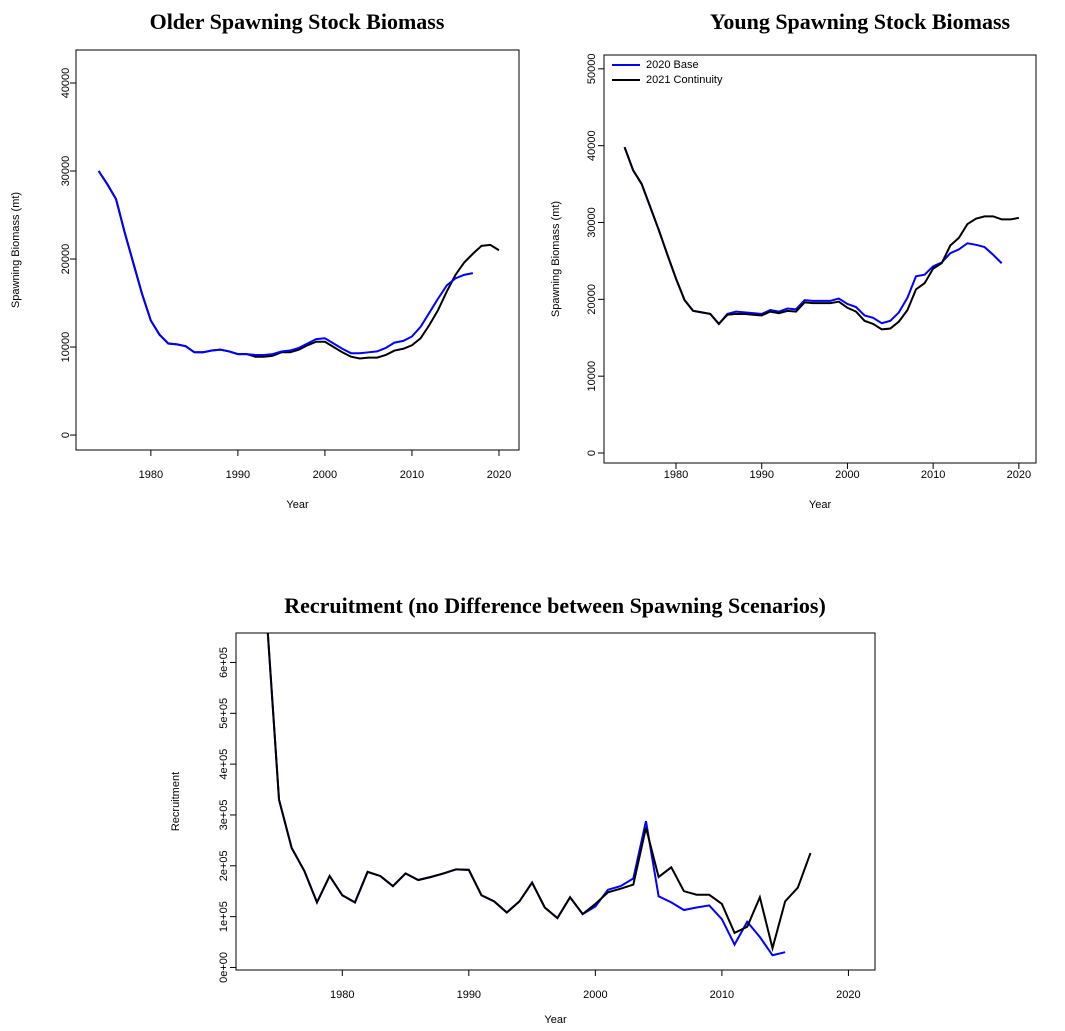  I want to click on y-tick-label: 2e+05, so click(224, 865).